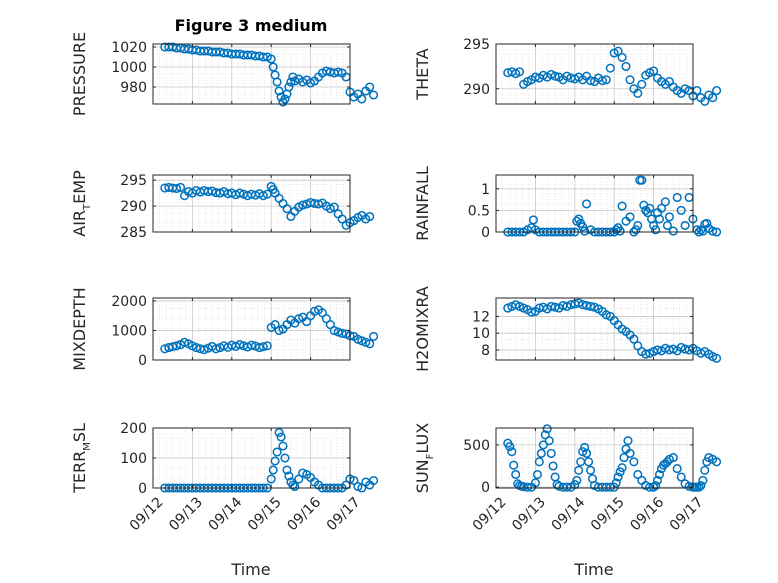  I want to click on y-tick-label: 2000, so click(129, 302).